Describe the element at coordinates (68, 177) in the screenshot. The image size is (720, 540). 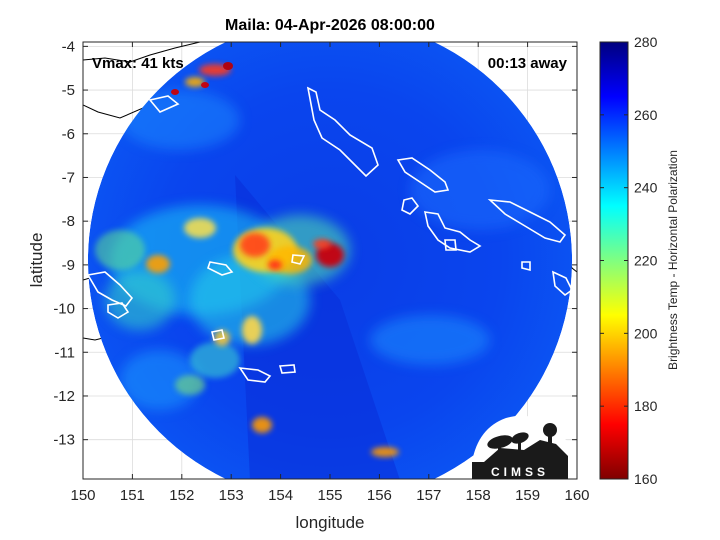
I see `y-tick-label: -7` at that location.